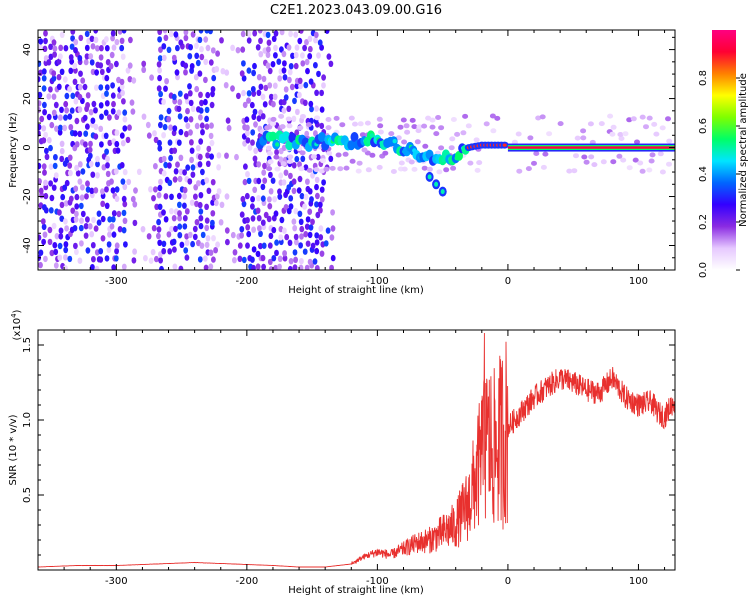  Describe the element at coordinates (27, 196) in the screenshot. I see `spectrogram-y-tick-label: -20` at that location.